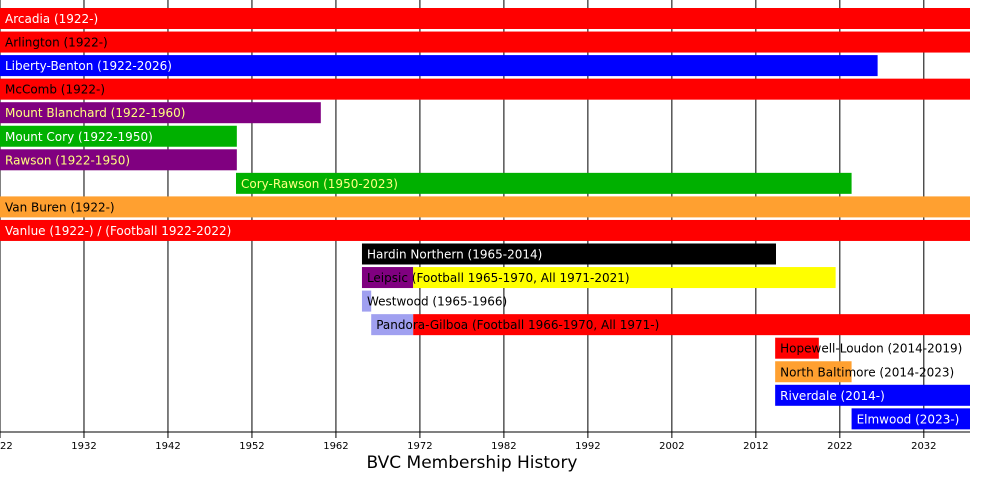 This screenshot has width=1000, height=480. Describe the element at coordinates (118, 231) in the screenshot. I see `bar-label: Vanlue (1922-) / (Football 1922-2022)` at that location.